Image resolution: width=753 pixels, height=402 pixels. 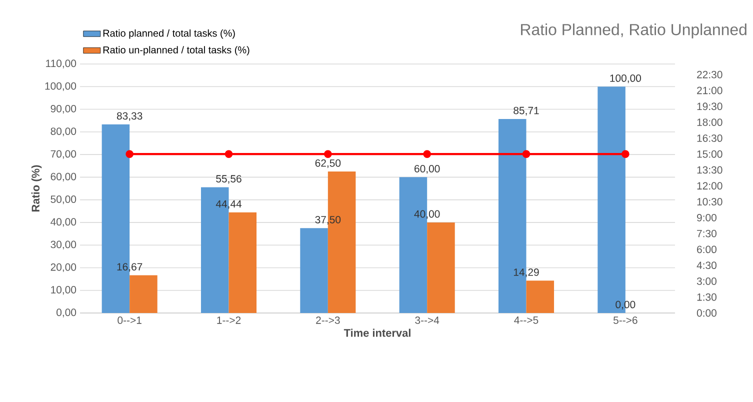 What do you see at coordinates (169, 34) in the screenshot?
I see `legend-label: Ratio planned / total tasks (%)` at bounding box center [169, 34].